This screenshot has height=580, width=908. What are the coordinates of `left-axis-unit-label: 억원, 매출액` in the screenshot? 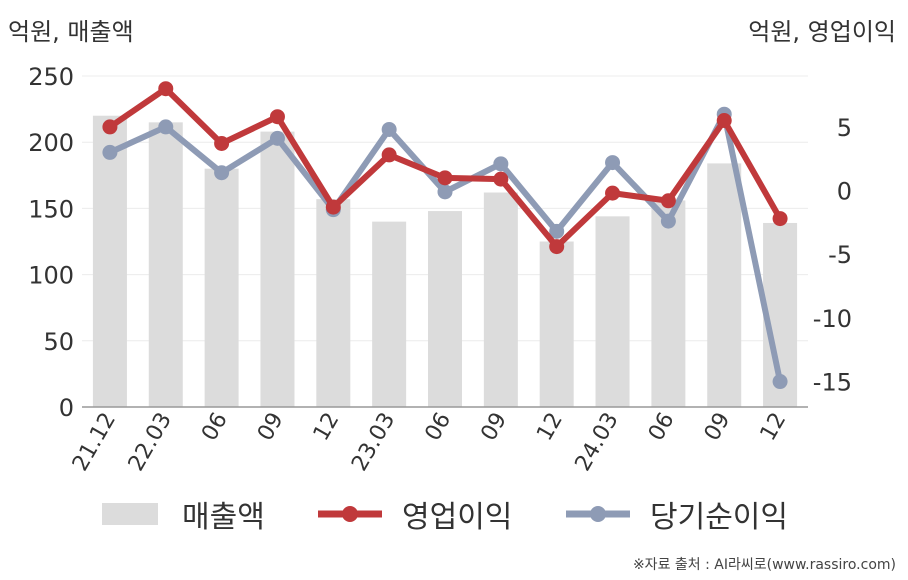 It's located at (71, 32).